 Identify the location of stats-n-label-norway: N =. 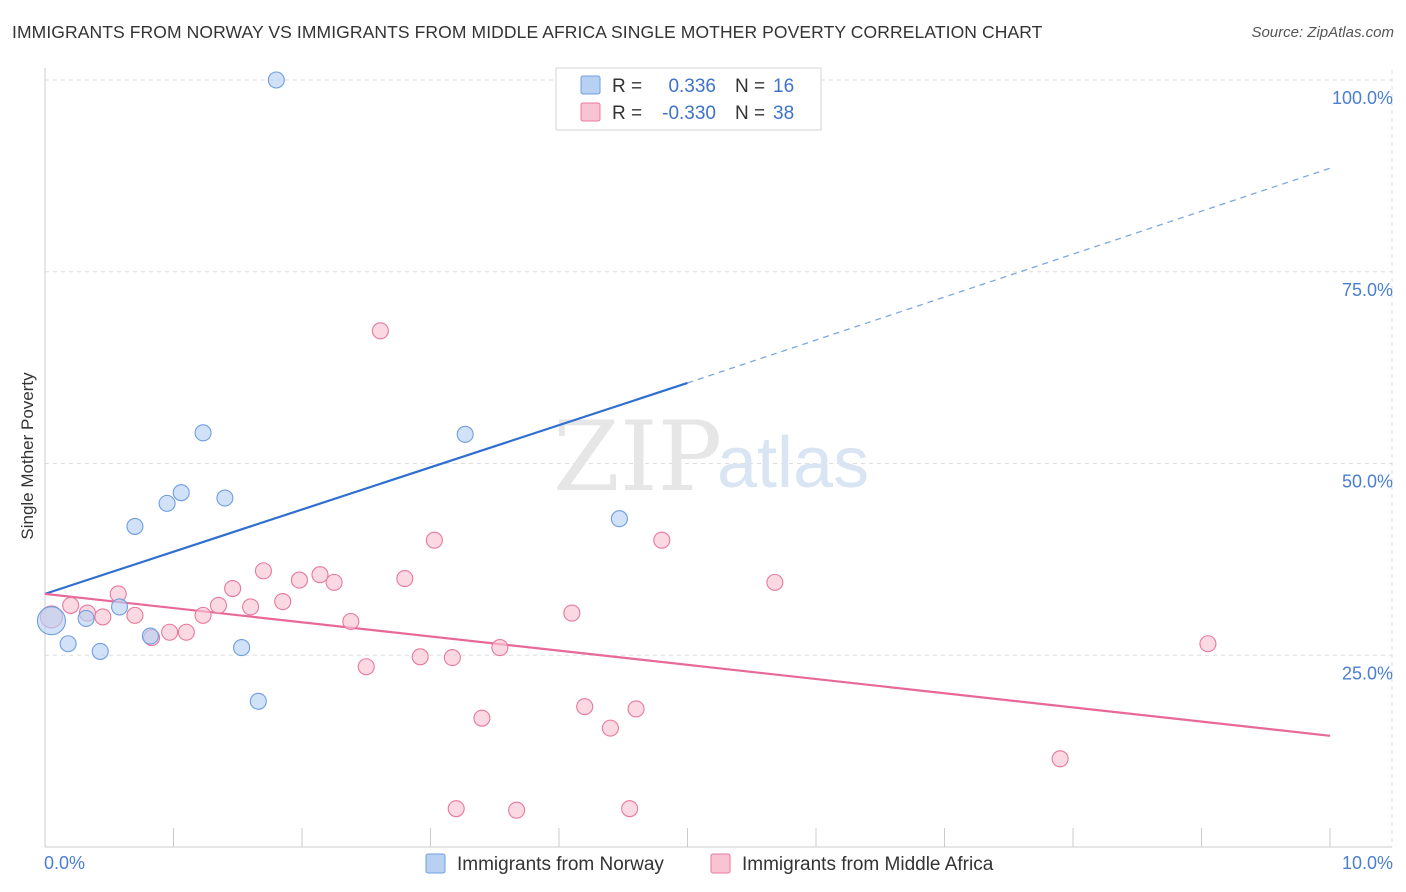
(750, 86).